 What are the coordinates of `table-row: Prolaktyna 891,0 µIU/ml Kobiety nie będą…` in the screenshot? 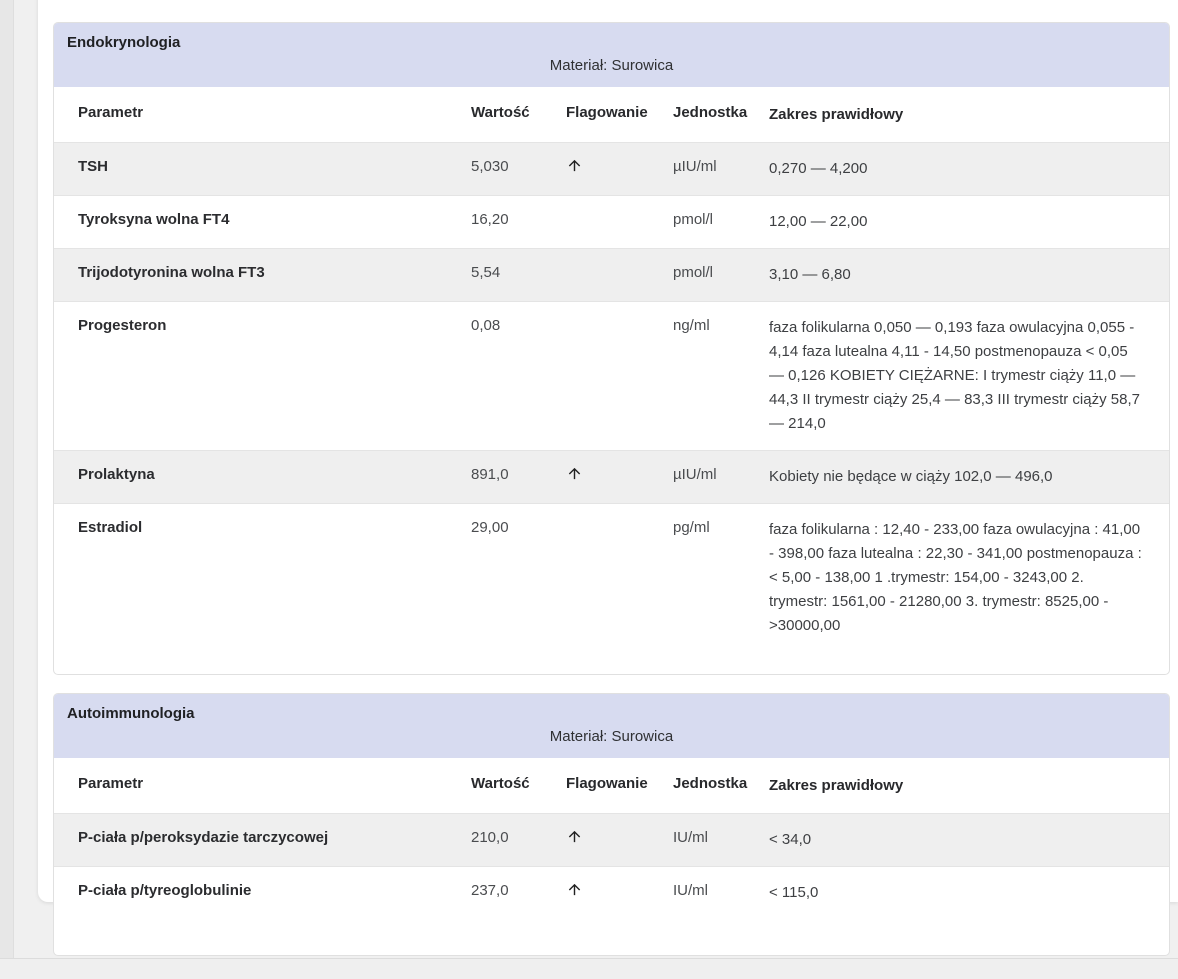 It's located at (611, 476).